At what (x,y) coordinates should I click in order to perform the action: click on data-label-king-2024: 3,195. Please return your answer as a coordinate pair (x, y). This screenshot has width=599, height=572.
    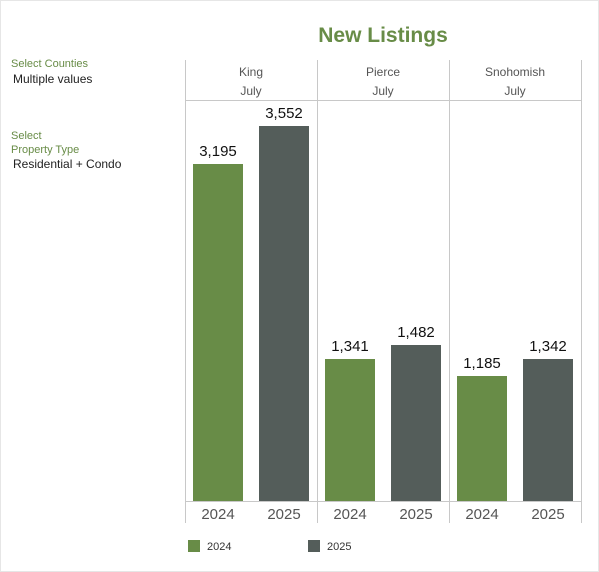
    Looking at the image, I should click on (218, 151).